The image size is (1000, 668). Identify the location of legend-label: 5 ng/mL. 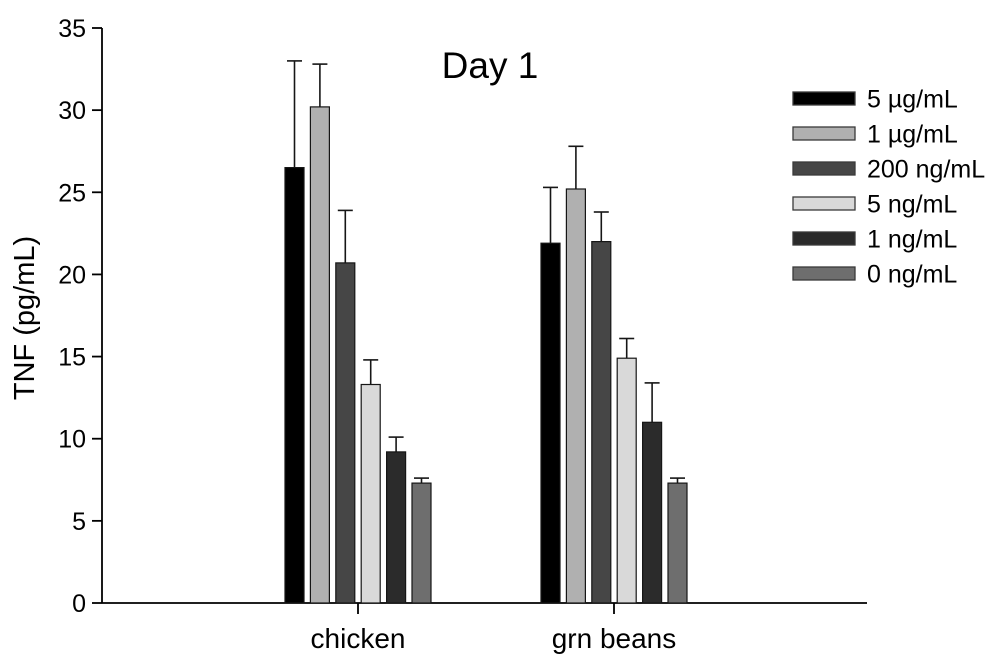
(912, 205).